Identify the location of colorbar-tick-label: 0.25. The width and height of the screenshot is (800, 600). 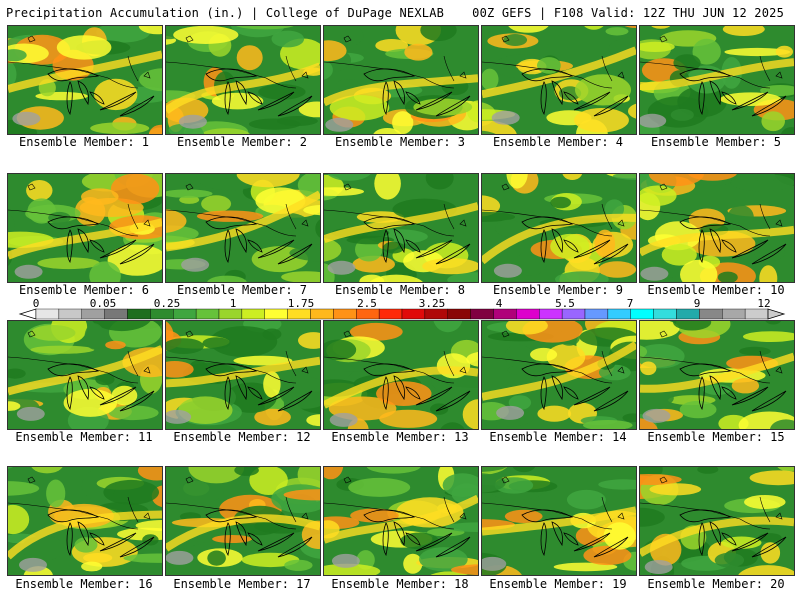
(167, 303).